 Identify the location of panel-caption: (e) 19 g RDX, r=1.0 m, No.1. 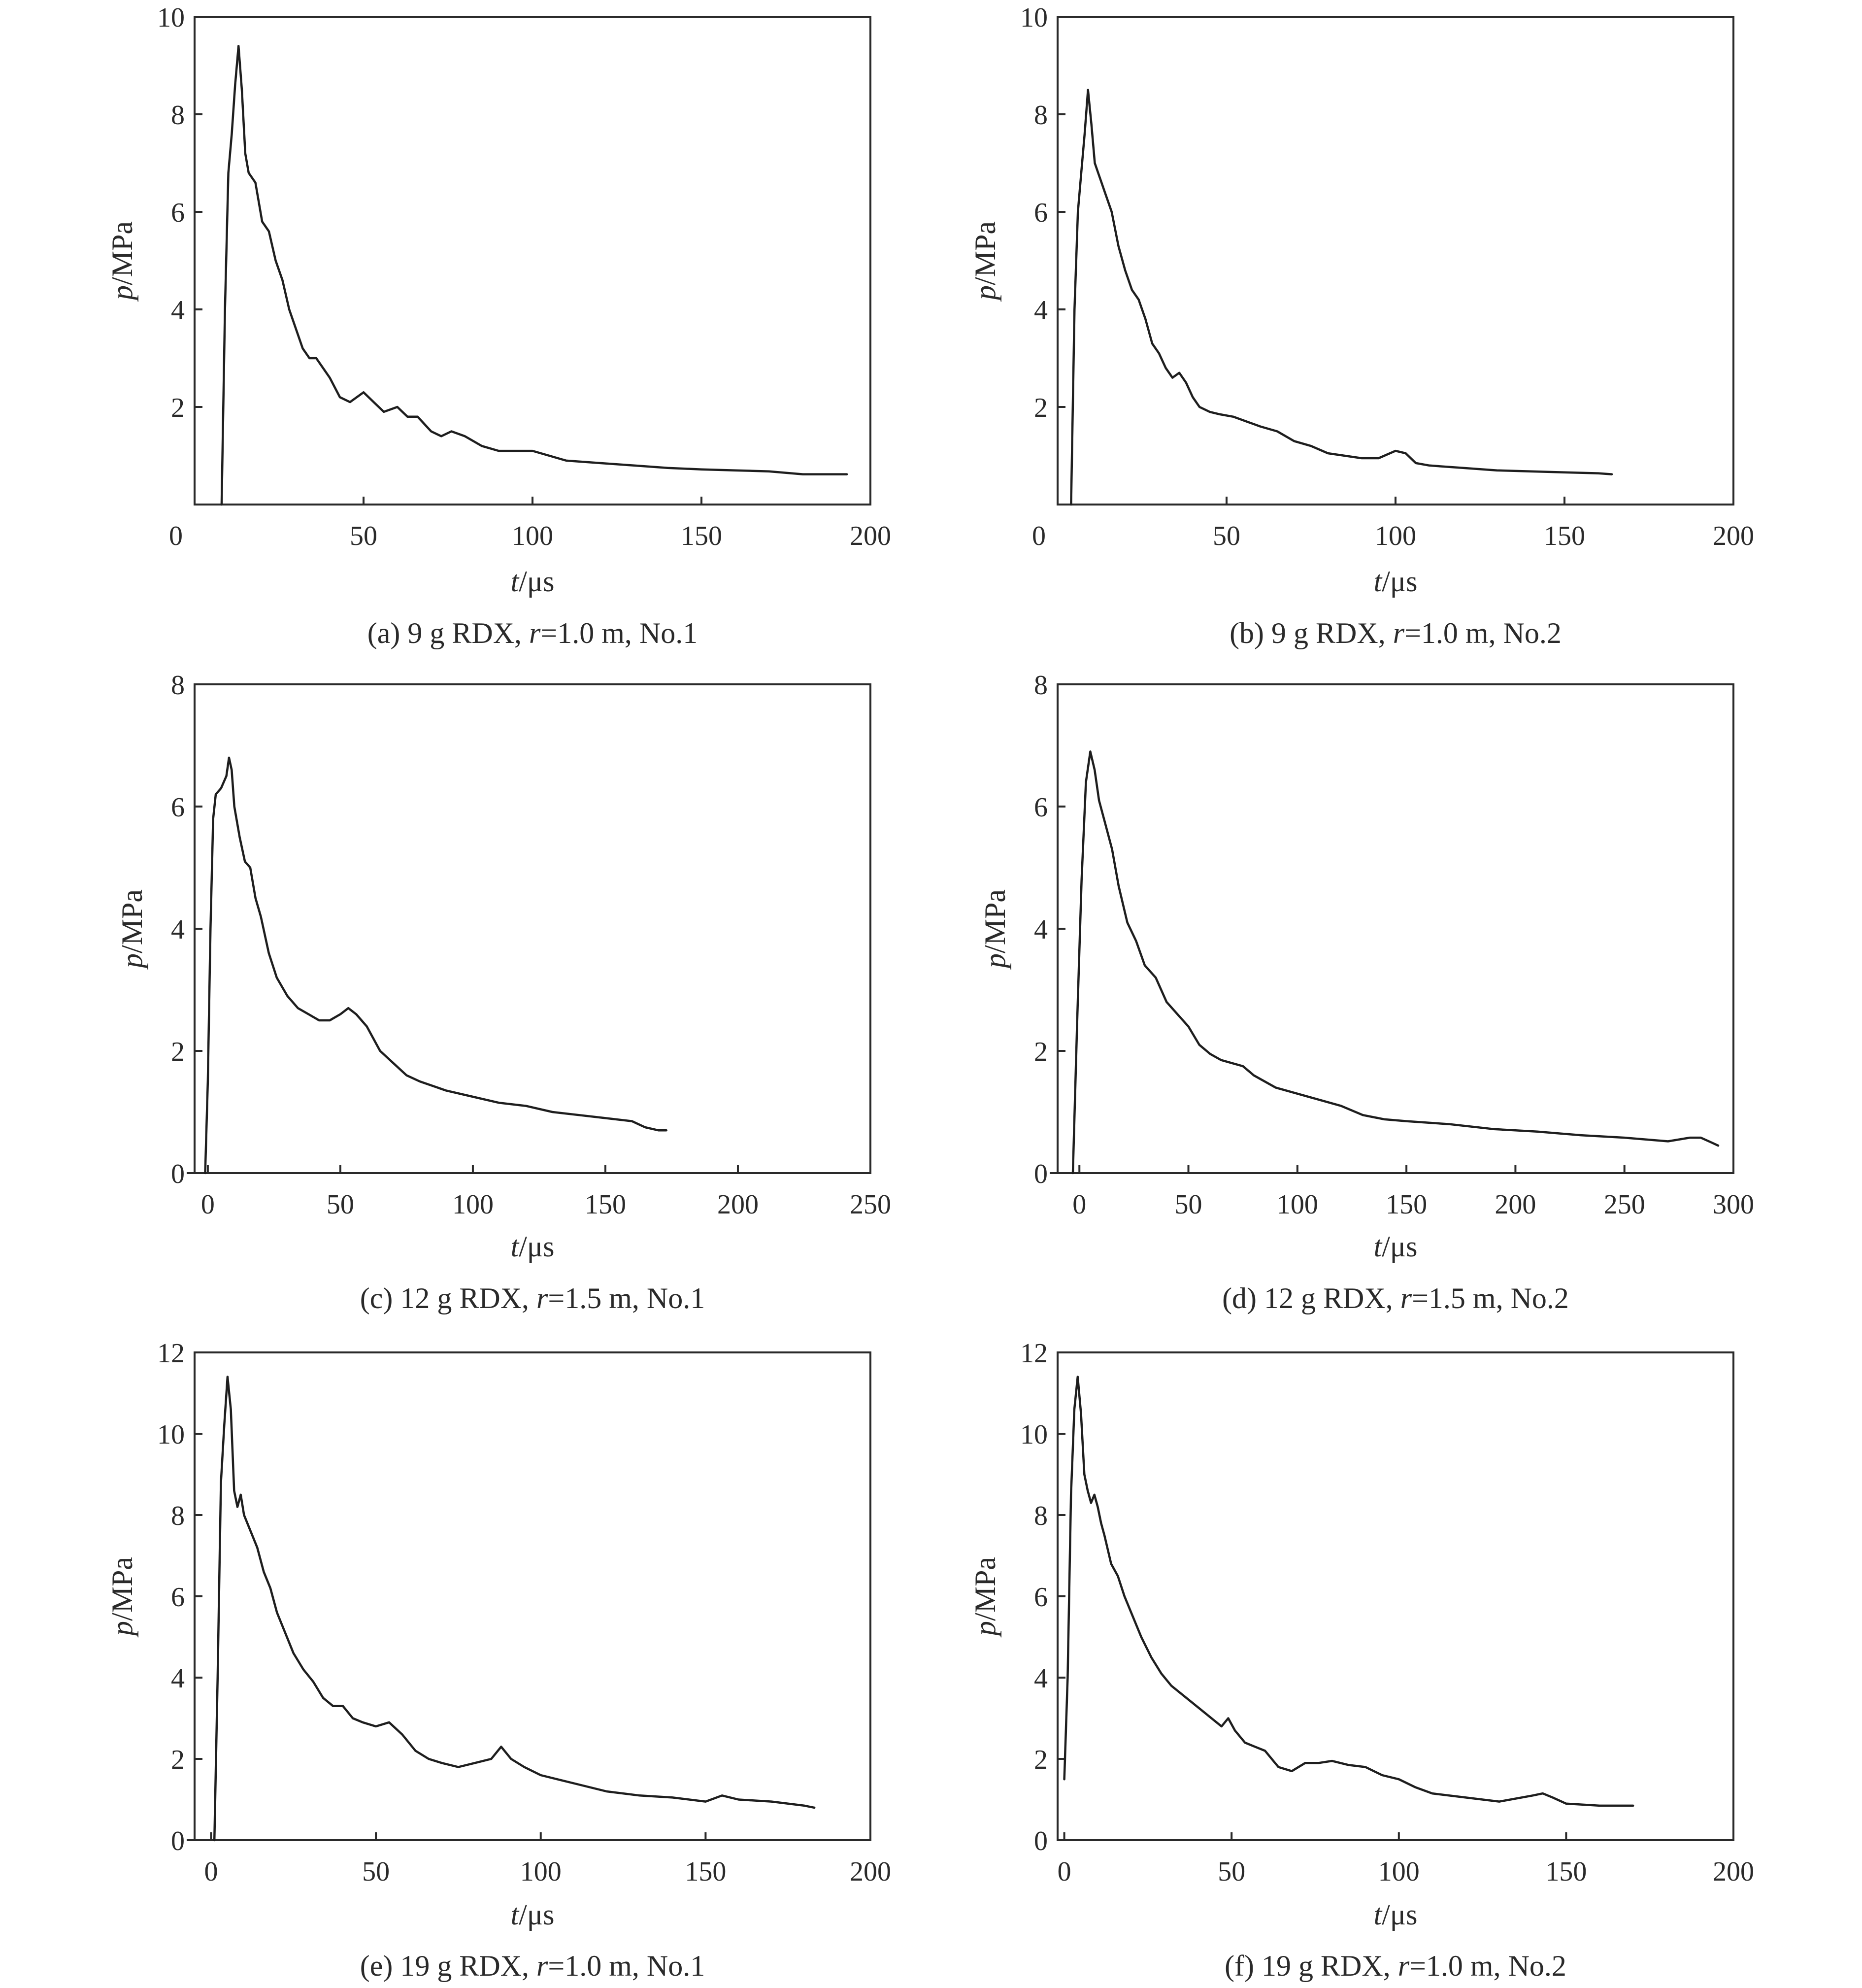
(532, 1966).